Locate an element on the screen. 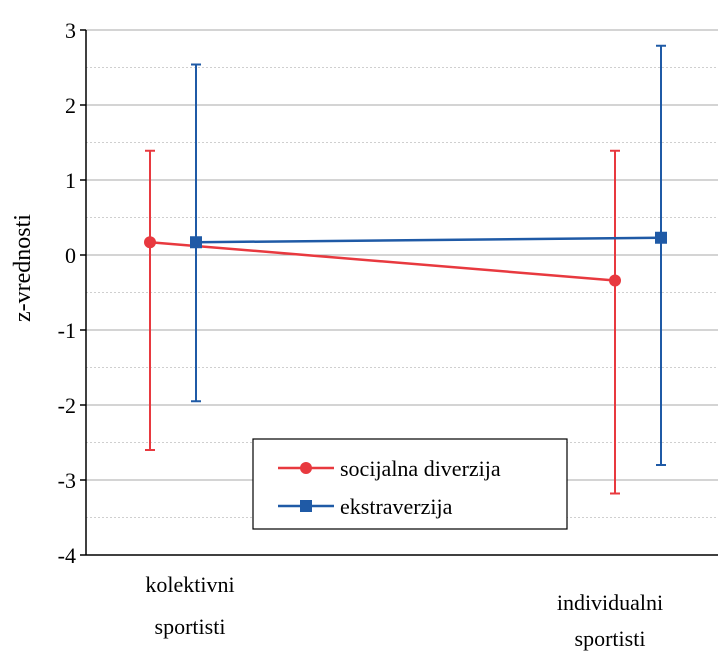 This screenshot has width=720, height=653. legend-box is located at coordinates (410, 484).